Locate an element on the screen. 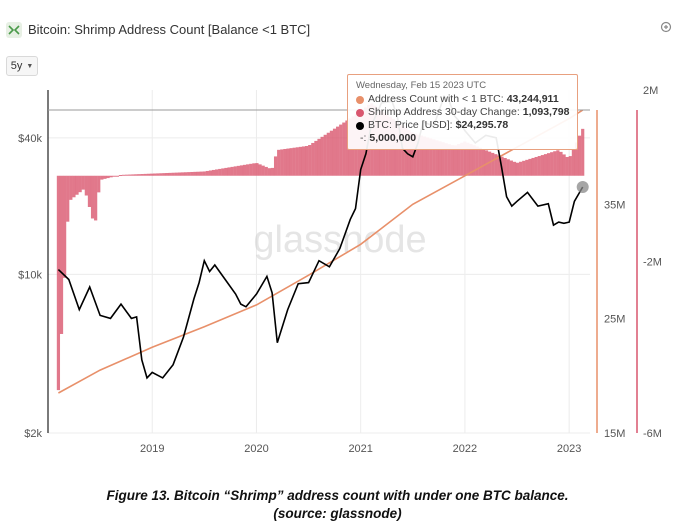 The width and height of the screenshot is (675, 527). zoom-icon is located at coordinates (666, 28).